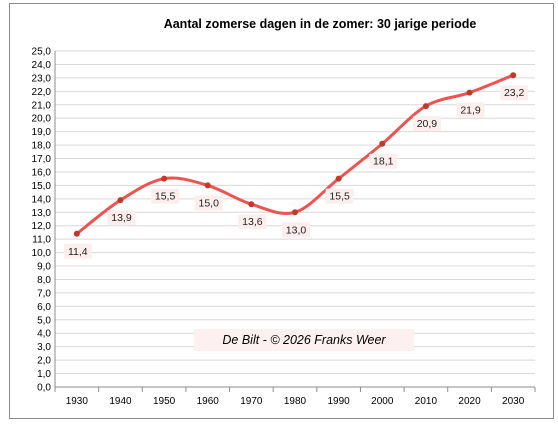  What do you see at coordinates (44, 361) in the screenshot?
I see `y-tick-label: 2,0` at bounding box center [44, 361].